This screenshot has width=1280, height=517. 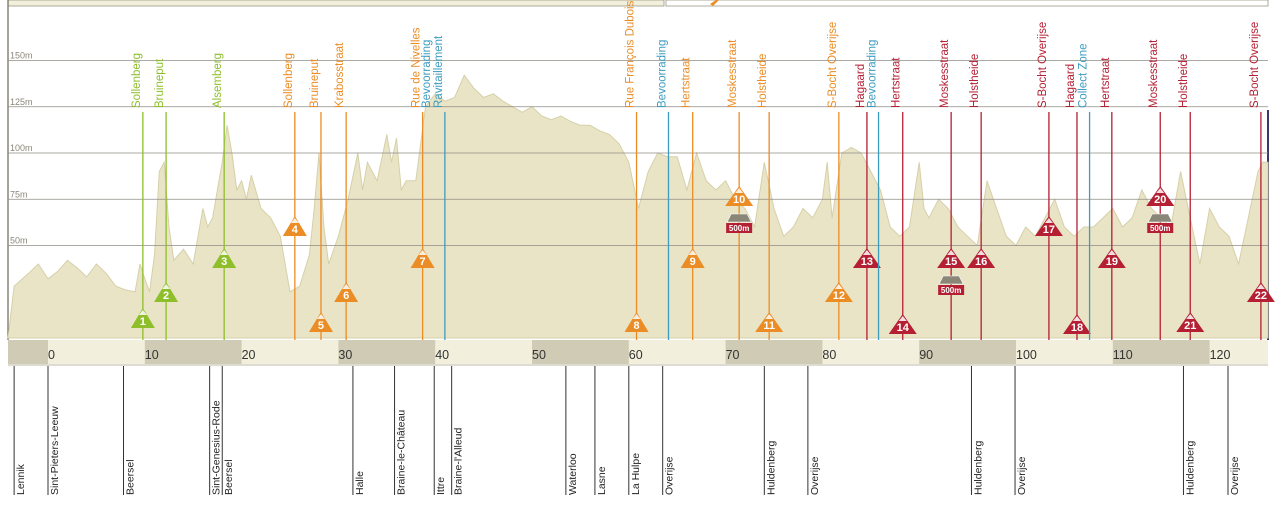 What do you see at coordinates (714, 3) in the screenshot?
I see `top-frame-arrow` at bounding box center [714, 3].